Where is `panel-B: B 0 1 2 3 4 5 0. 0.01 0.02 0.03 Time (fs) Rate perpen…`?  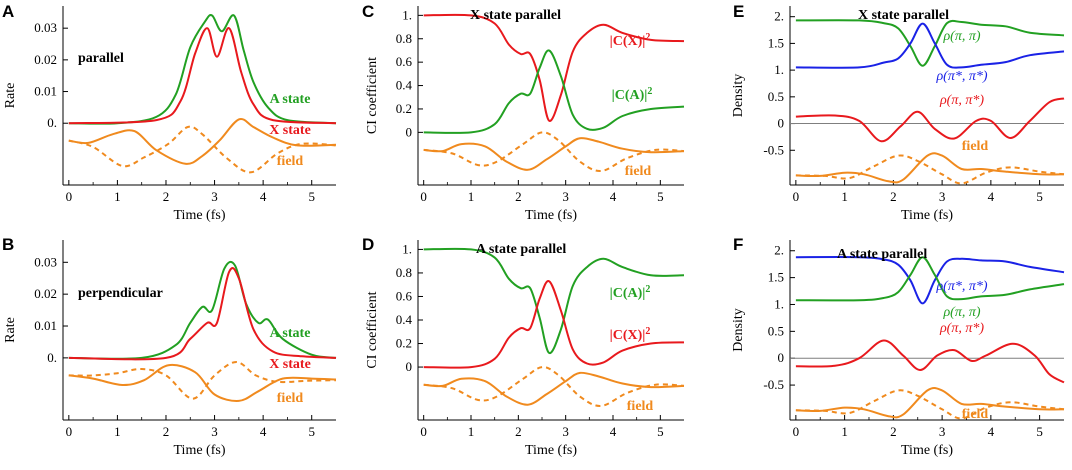 panel-B: B 0 1 2 3 4 5 0. 0.01 0.02 0.03 Time (fs) Rate perpen… is located at coordinates (169, 346).